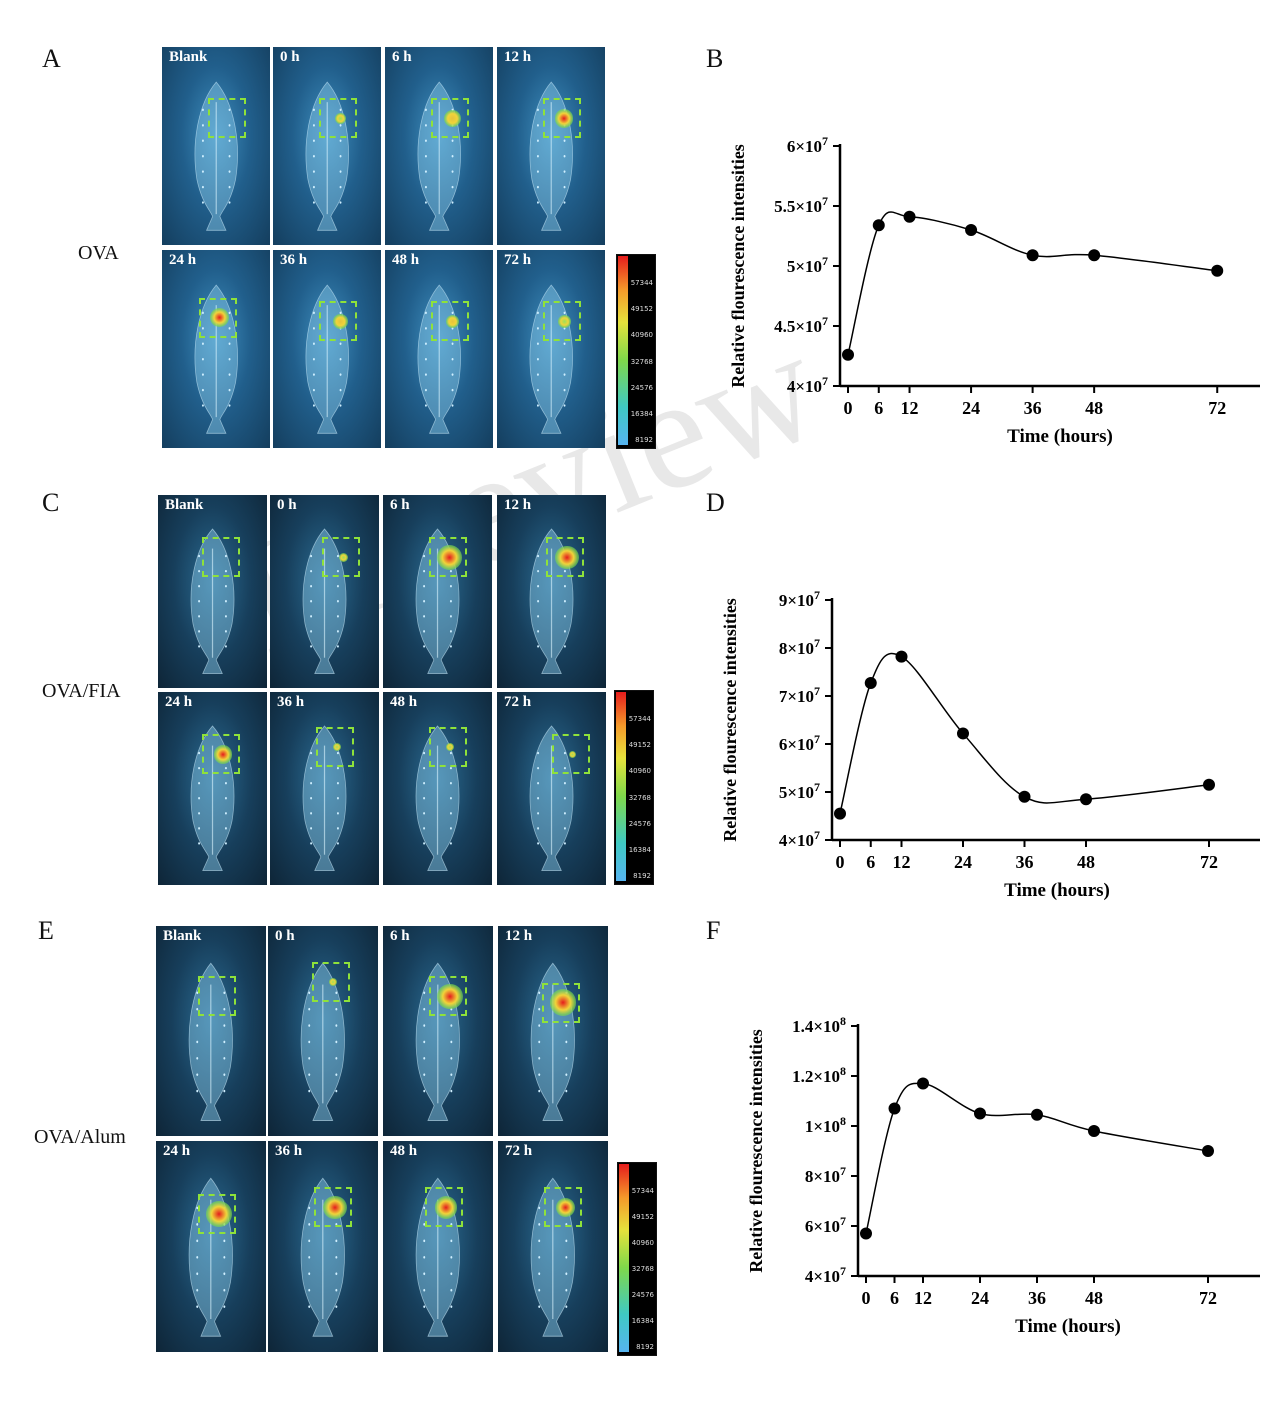 The width and height of the screenshot is (1269, 1406). What do you see at coordinates (799, 599) in the screenshot?
I see `y-tick-label: 9×10⁷` at bounding box center [799, 599].